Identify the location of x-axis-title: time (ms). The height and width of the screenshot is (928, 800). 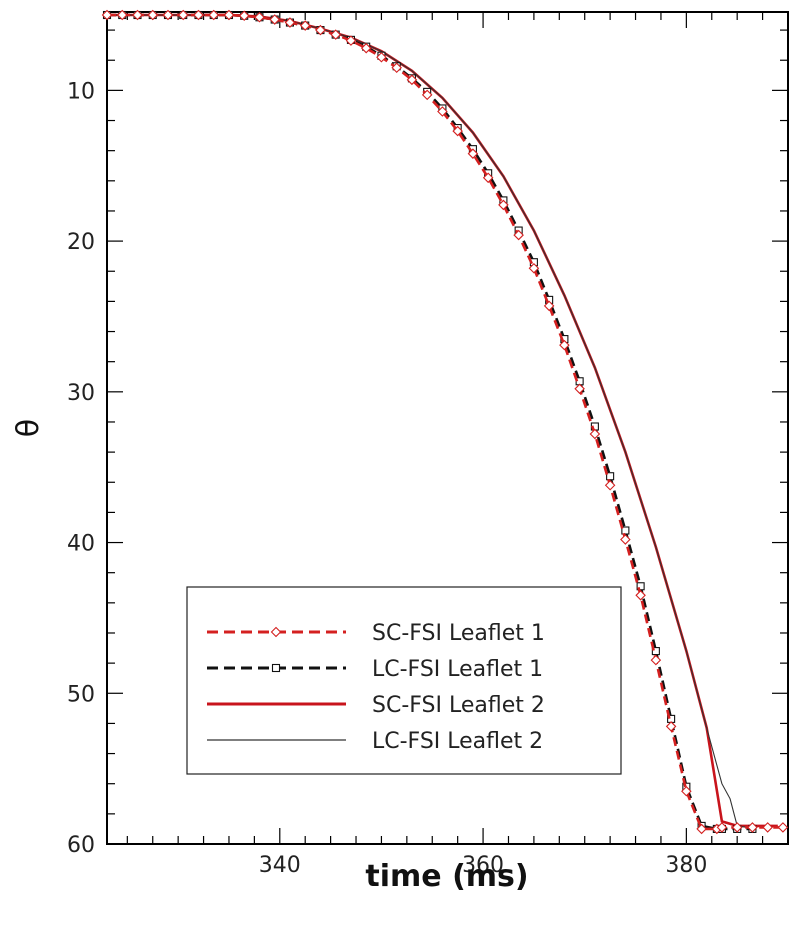
(446, 876).